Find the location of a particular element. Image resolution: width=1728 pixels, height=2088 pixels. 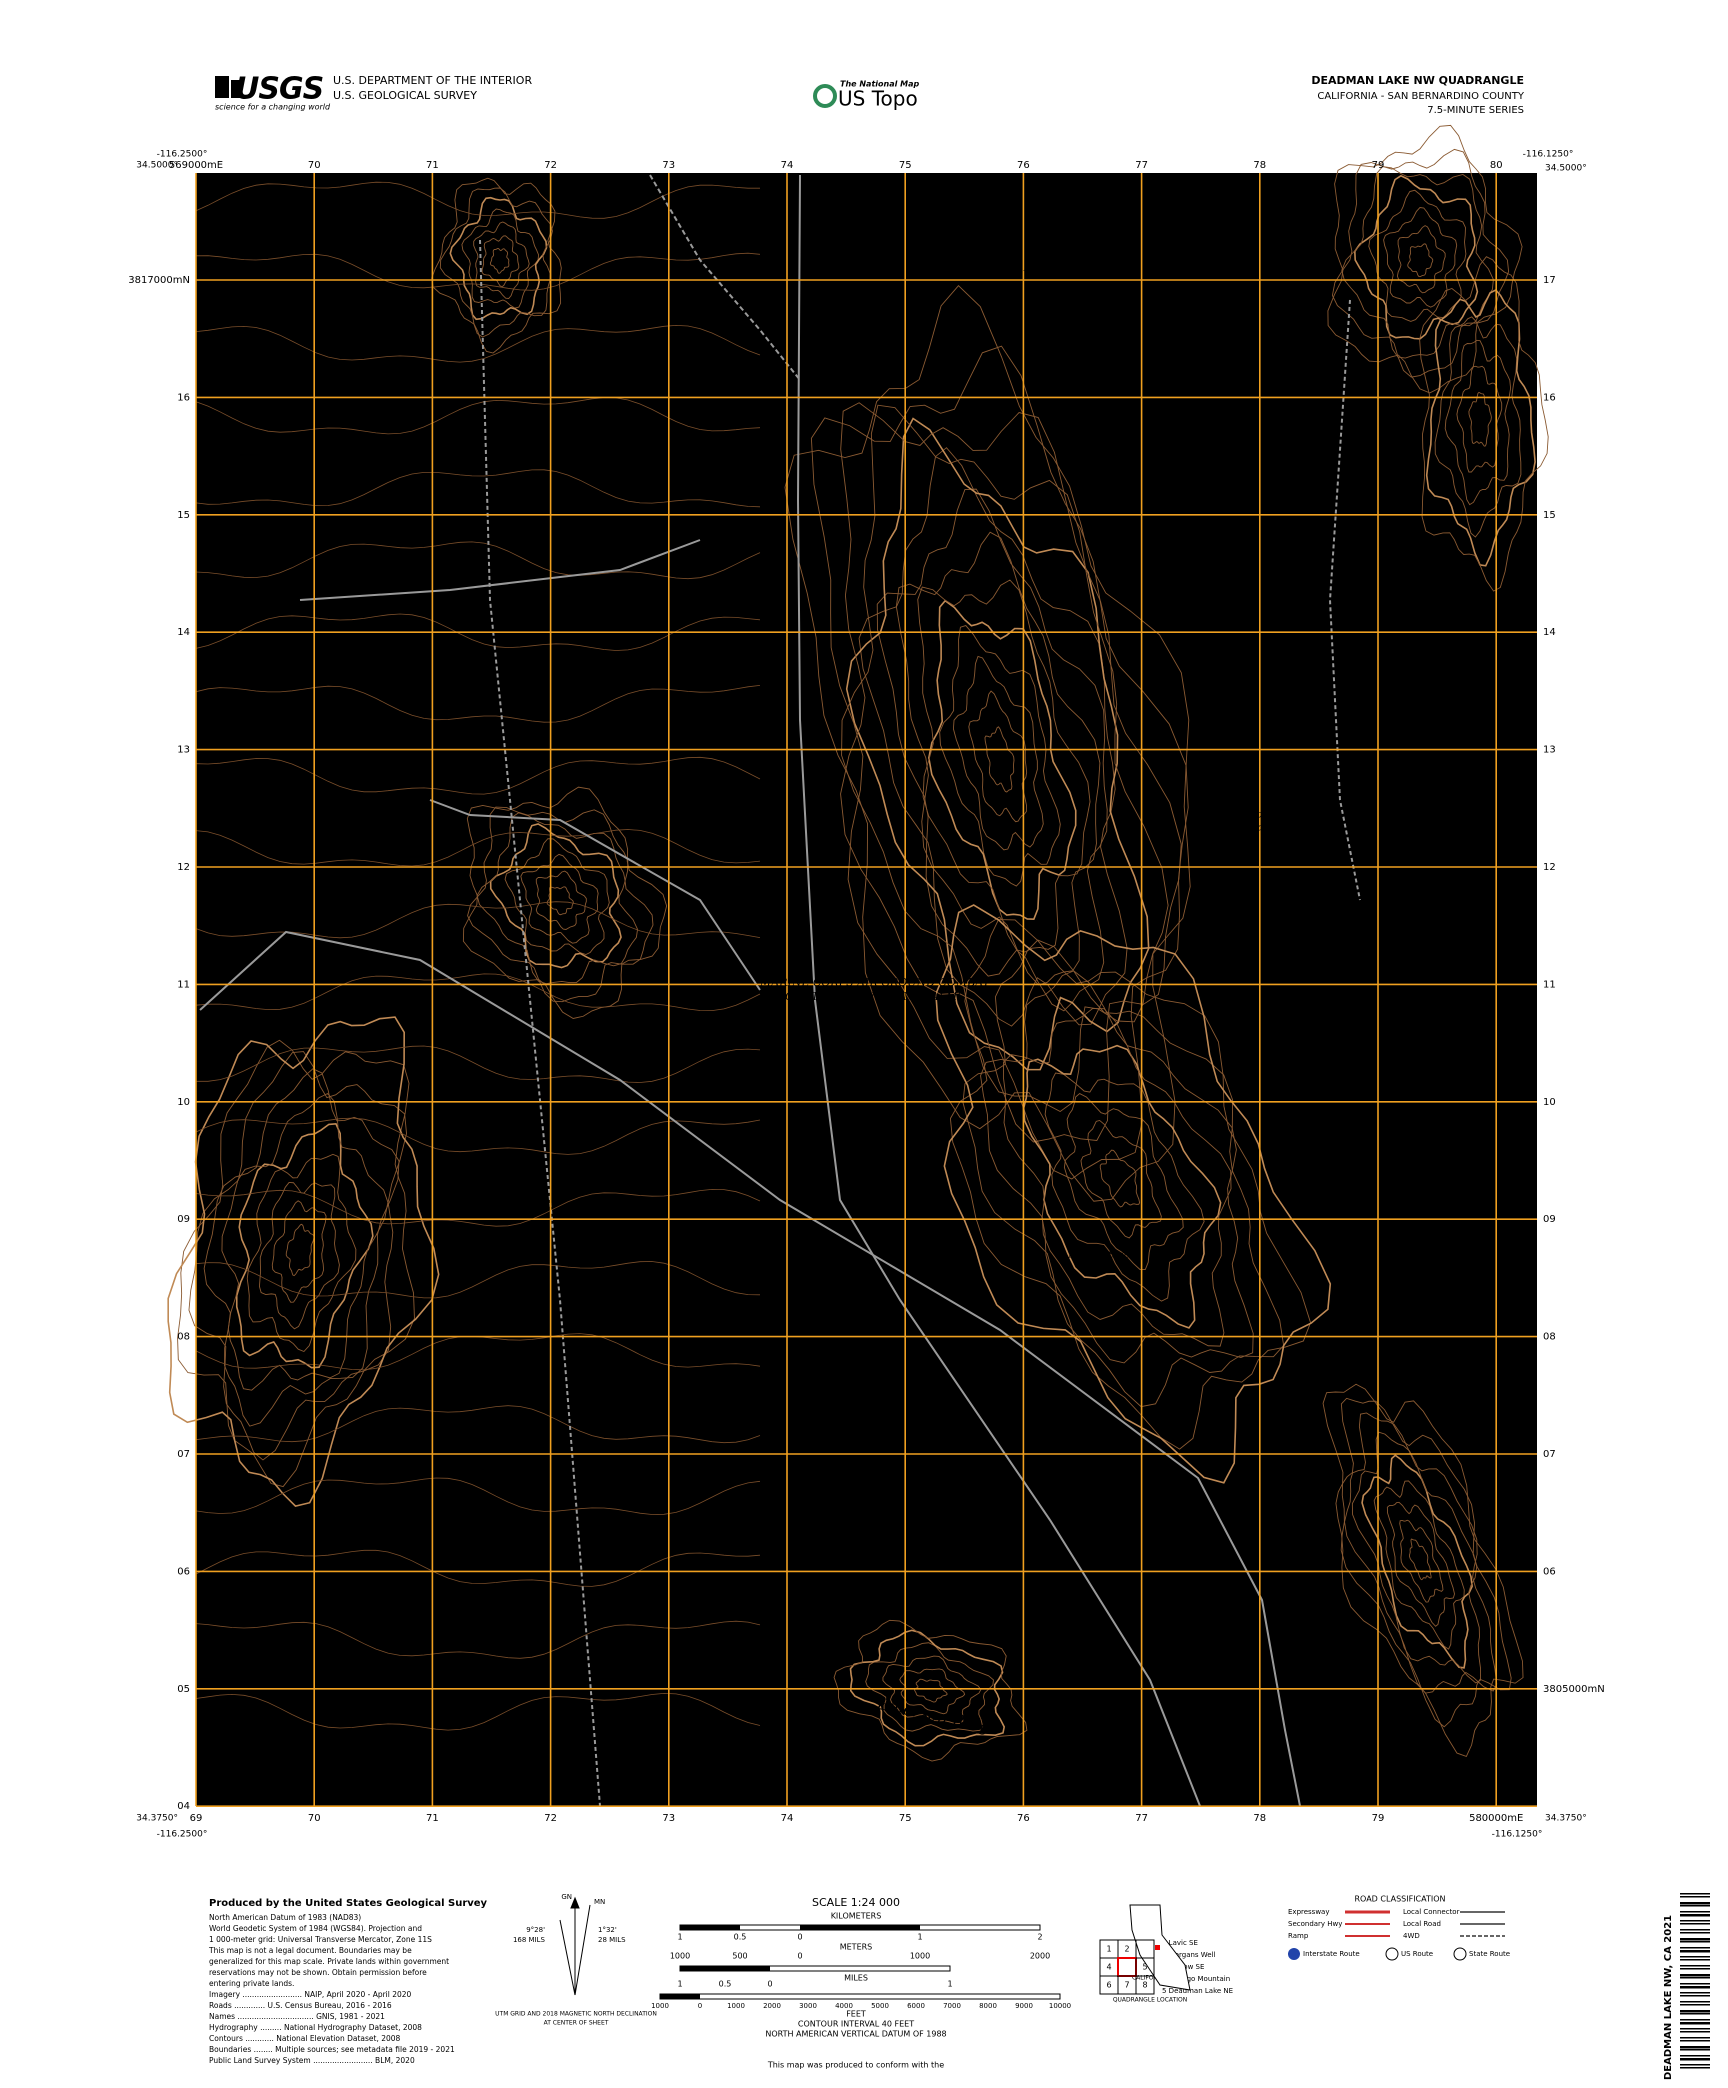

road-symbols is located at coordinates (1396, 1935).